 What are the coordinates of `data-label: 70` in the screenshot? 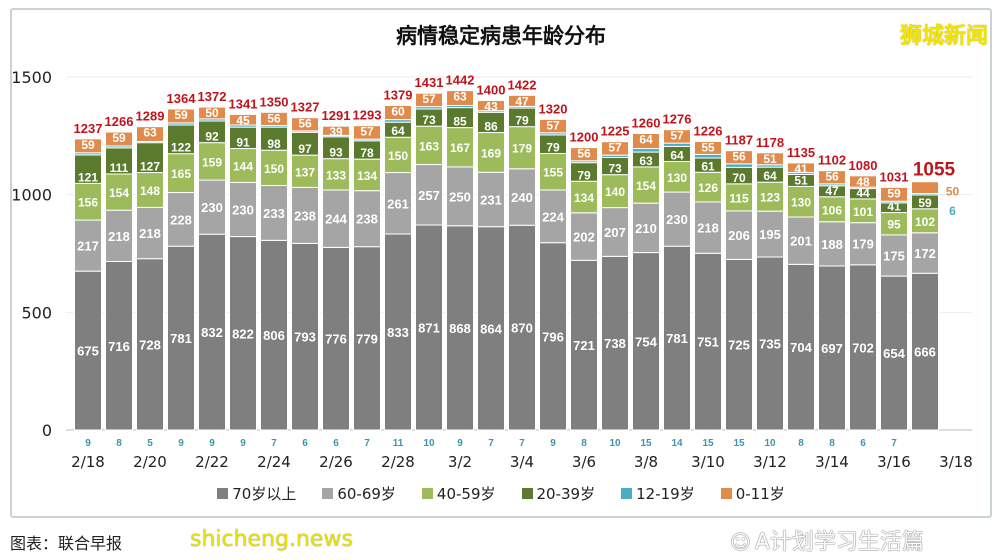 It's located at (739, 178).